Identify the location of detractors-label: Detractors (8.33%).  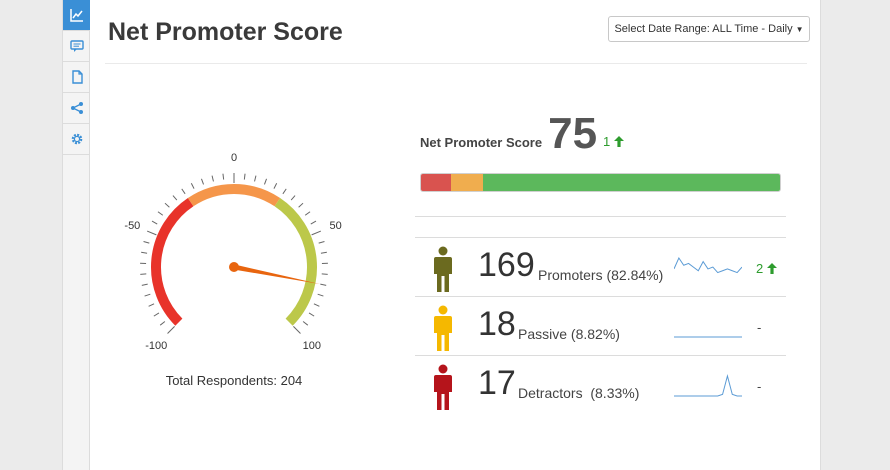
(579, 393).